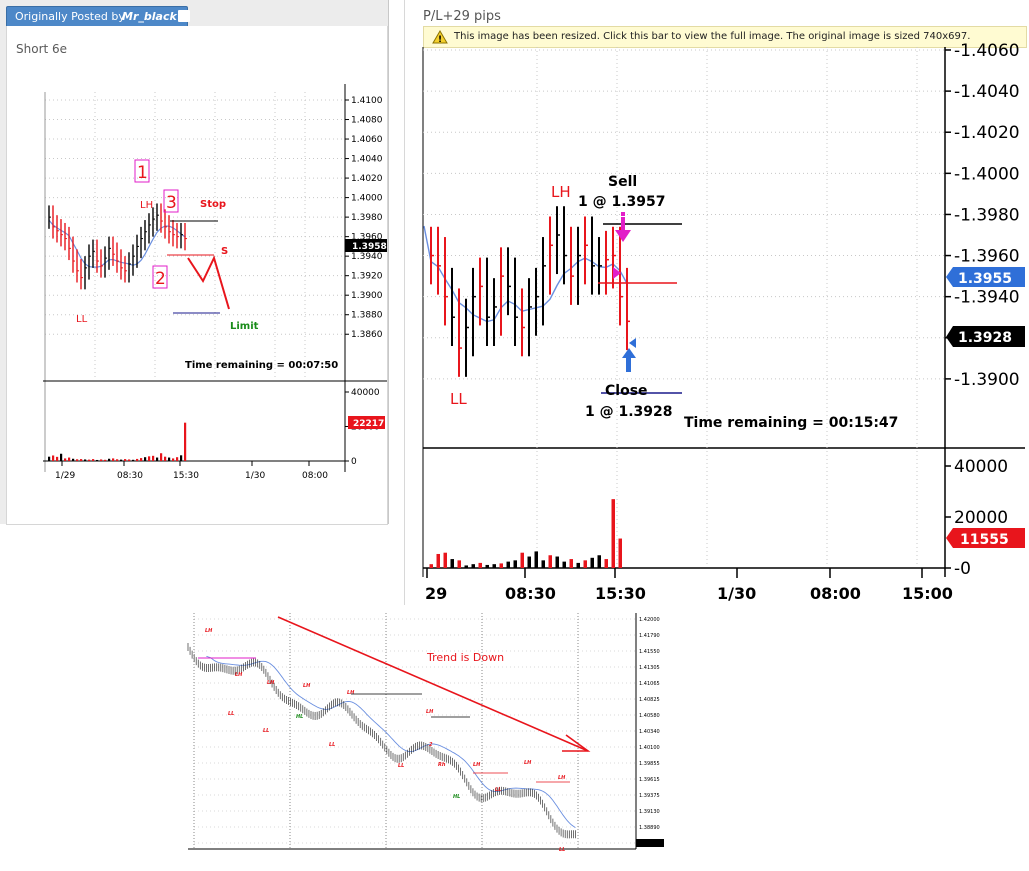 This screenshot has width=1029, height=871. What do you see at coordinates (649, 668) in the screenshot?
I see `price-tick-label: 1.41305` at bounding box center [649, 668].